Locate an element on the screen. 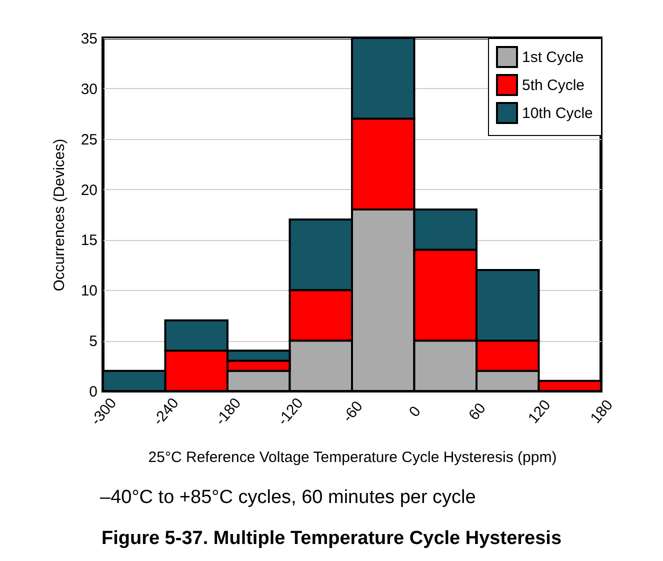  text: –40°C to +85°C cycles, 60 minutes per cycle is located at coordinates (288, 498).